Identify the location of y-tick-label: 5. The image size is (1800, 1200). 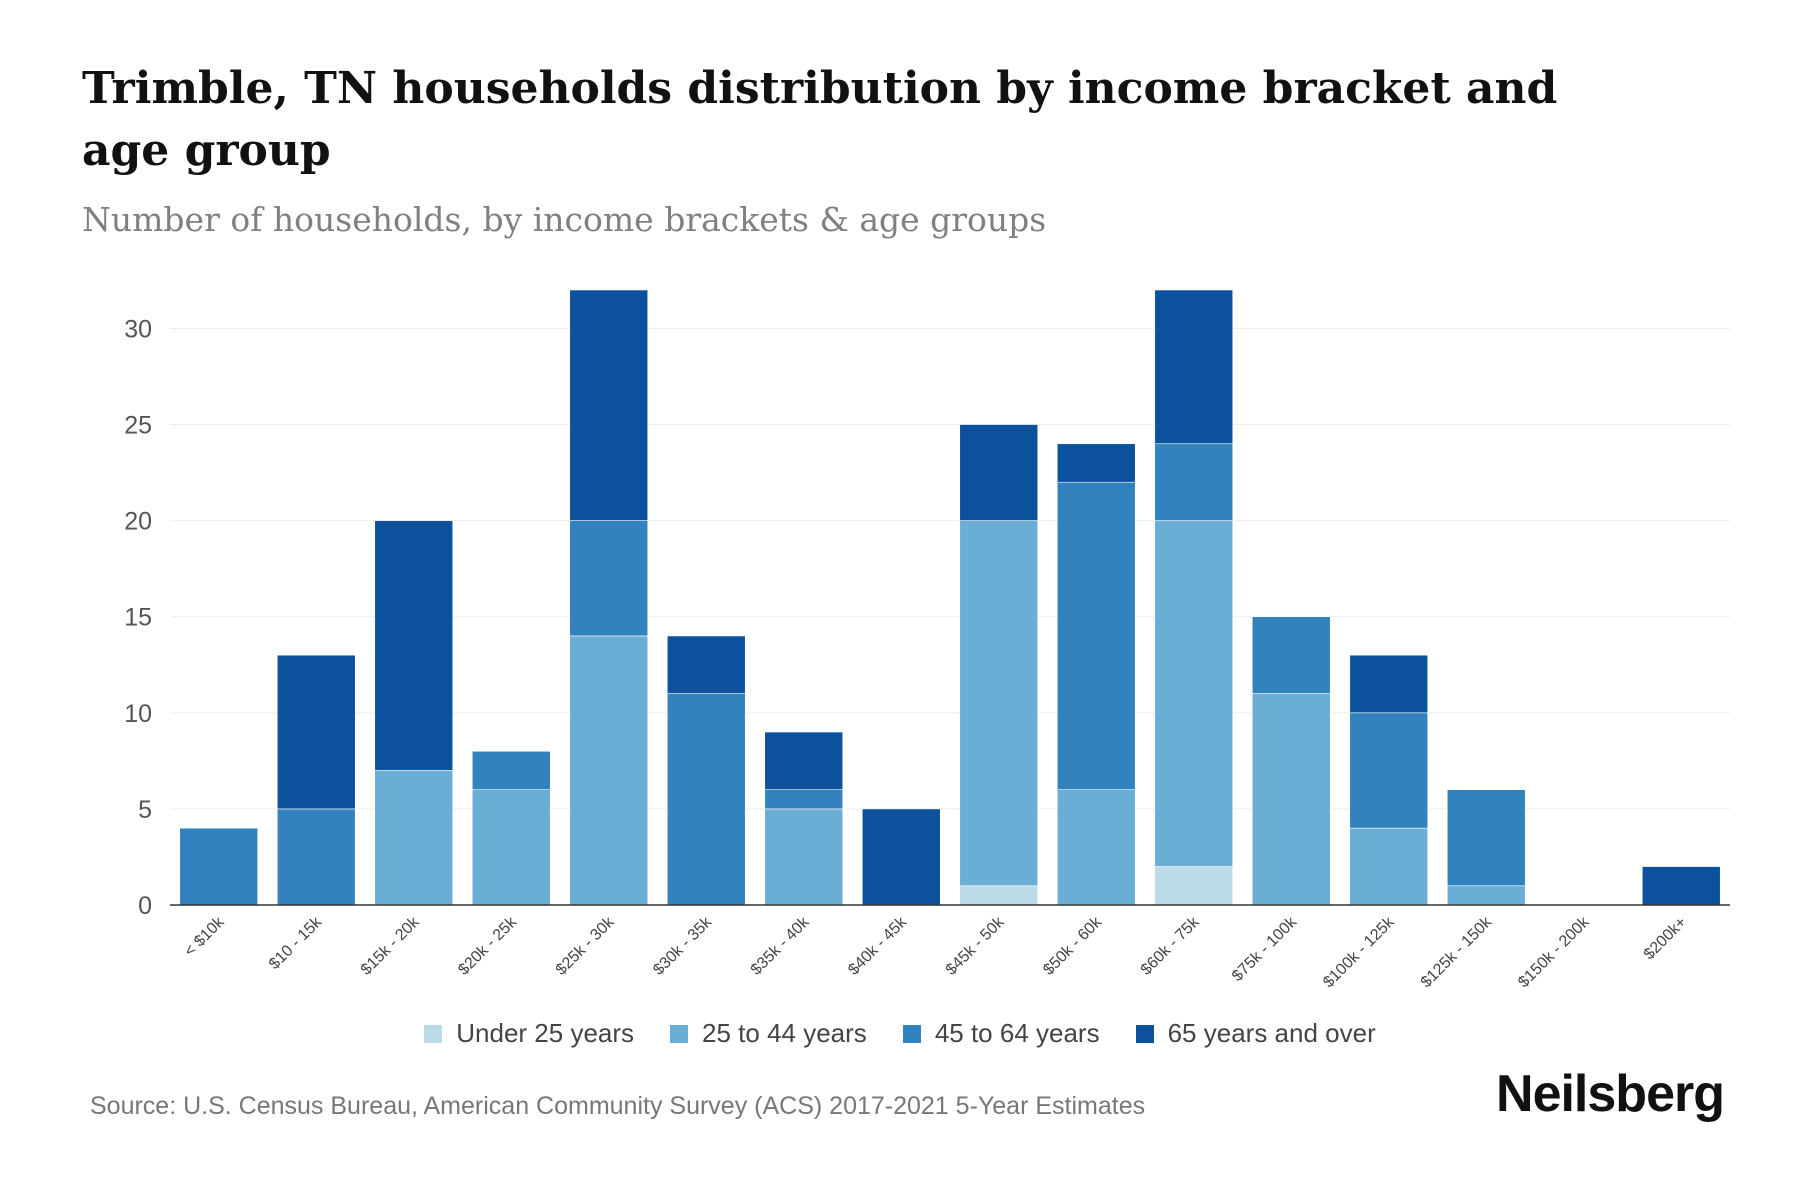
(145, 810).